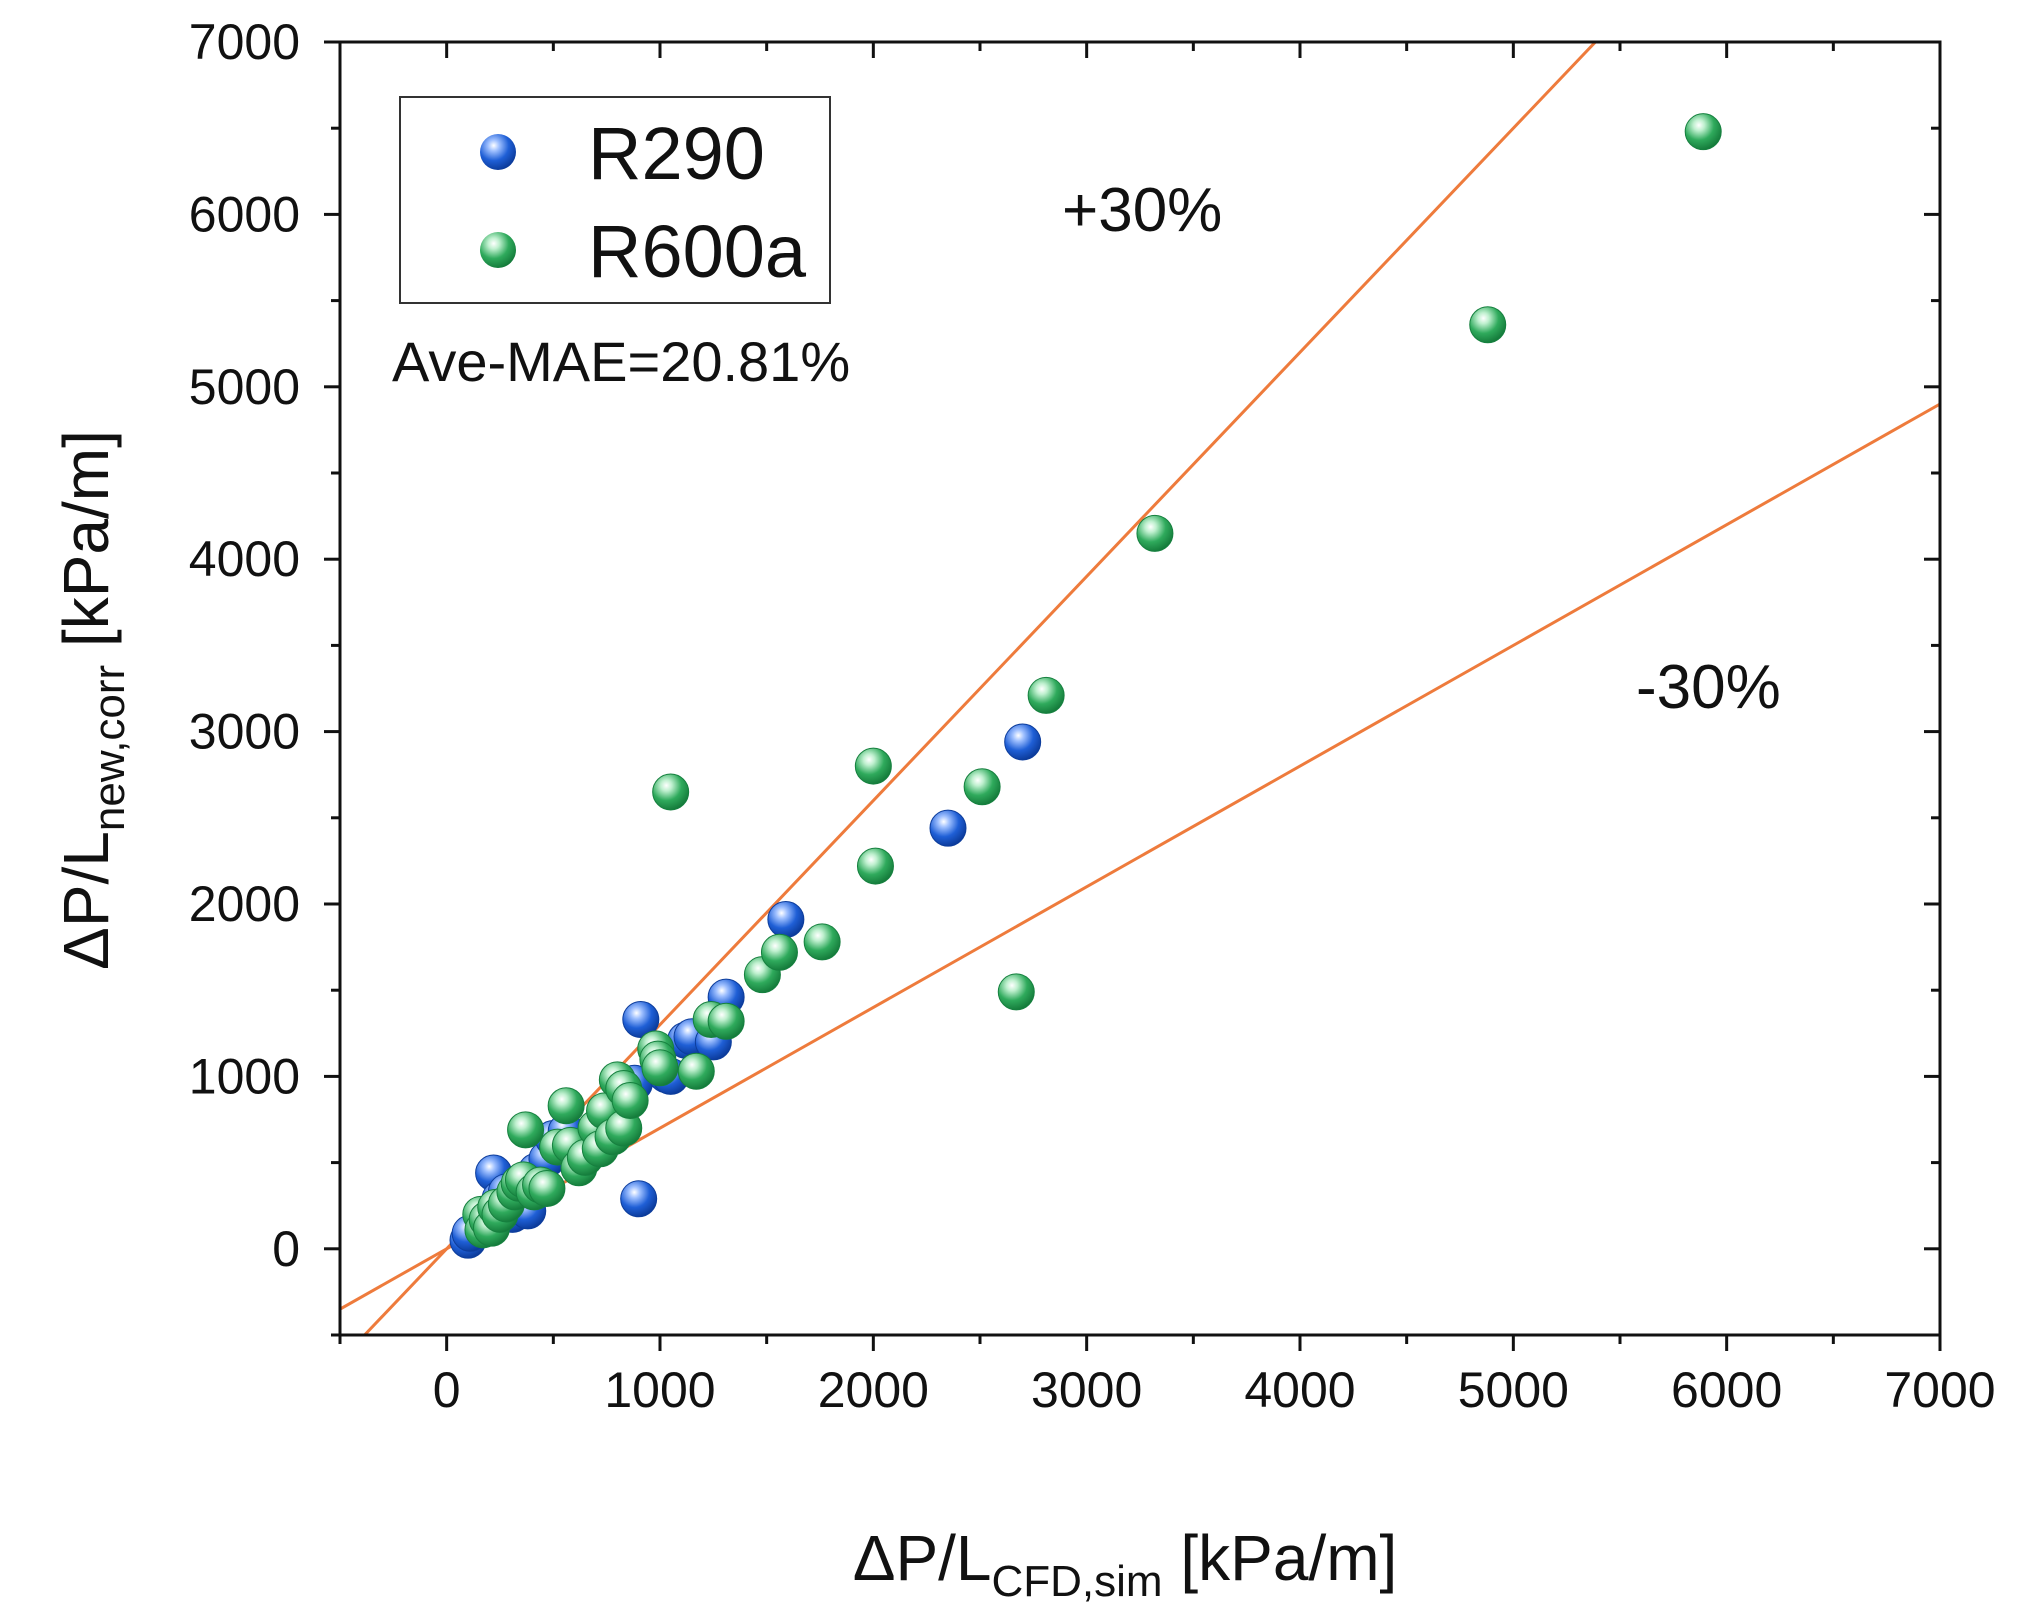 Image resolution: width=2020 pixels, height=1624 pixels. I want to click on mae-annotation: Ave-MAE=20.81%, so click(621, 361).